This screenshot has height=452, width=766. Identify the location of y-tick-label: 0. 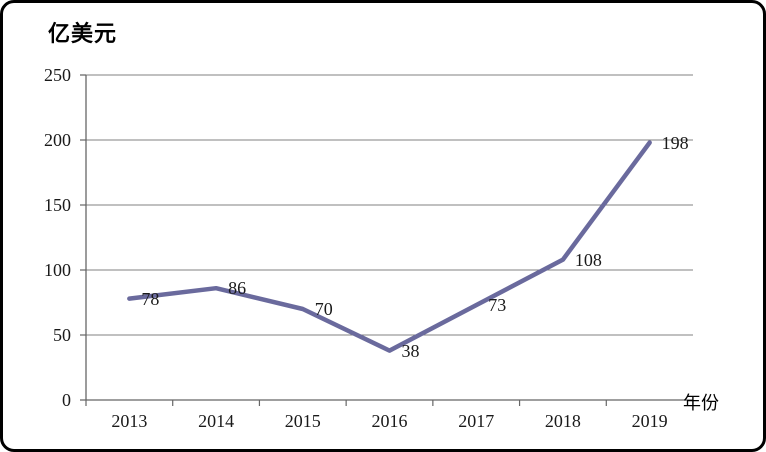
(66, 400).